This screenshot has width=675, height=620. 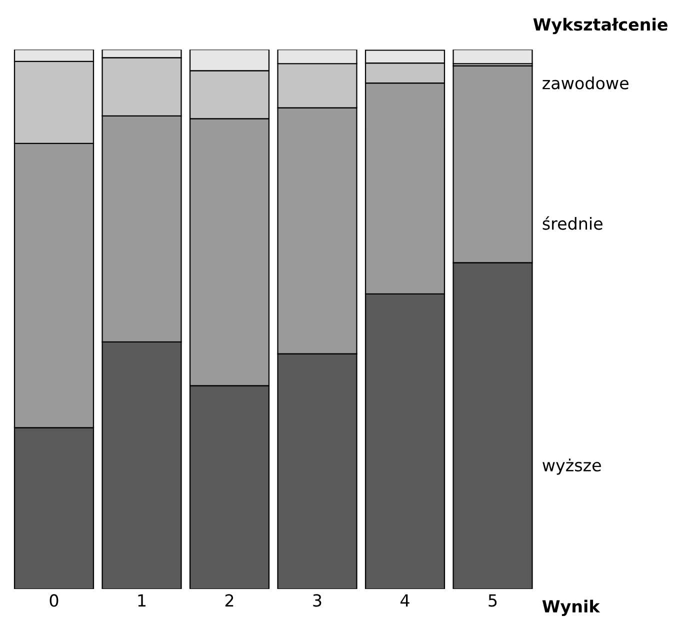 What do you see at coordinates (492, 600) in the screenshot?
I see `x-tick-label: 5` at bounding box center [492, 600].